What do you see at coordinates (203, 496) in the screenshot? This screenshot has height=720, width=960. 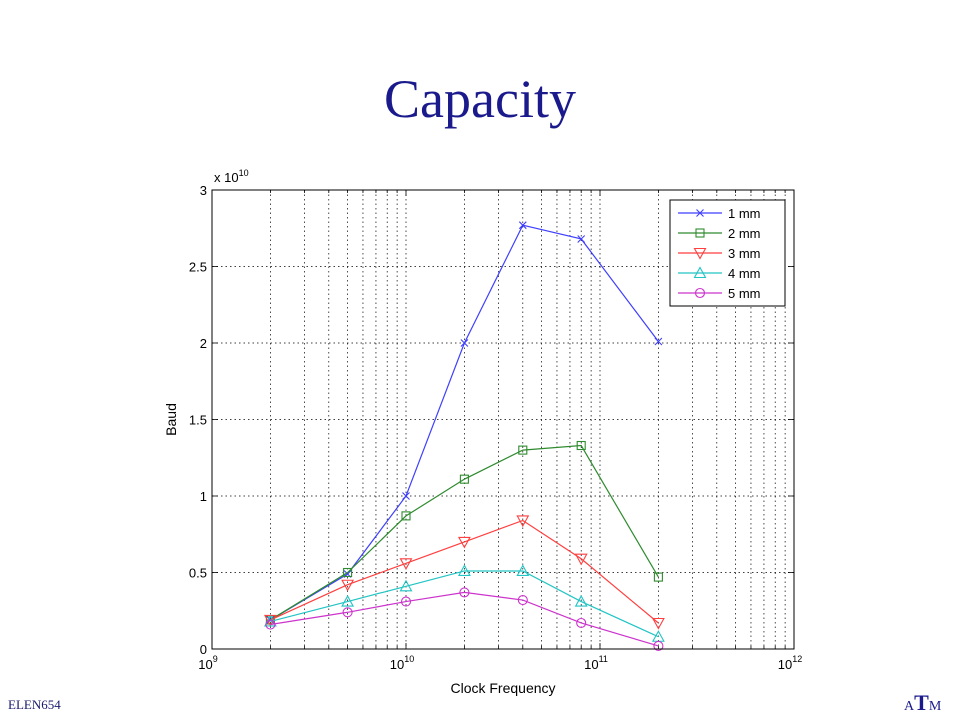 I see `y-tick-label: 1` at bounding box center [203, 496].